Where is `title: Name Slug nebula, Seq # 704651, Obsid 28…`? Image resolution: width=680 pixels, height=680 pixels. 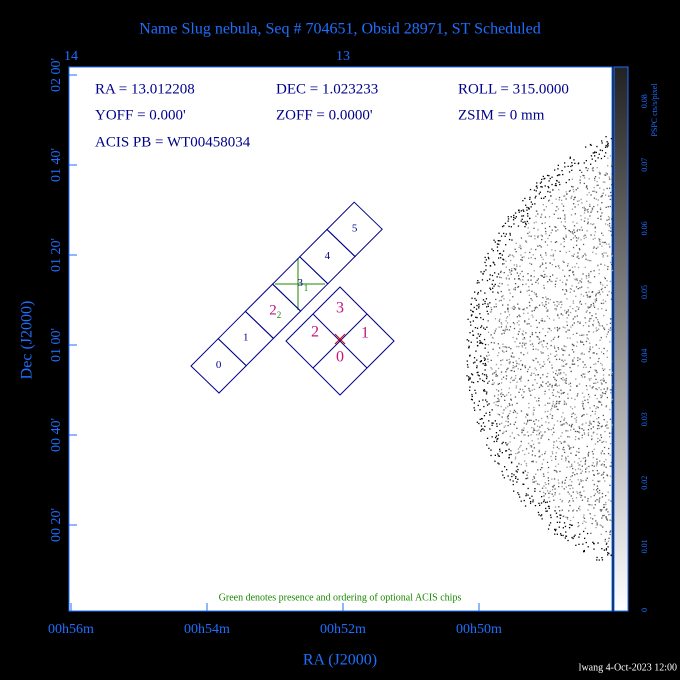 title: Name Slug nebula, Seq # 704651, Obsid 28… is located at coordinates (339, 29).